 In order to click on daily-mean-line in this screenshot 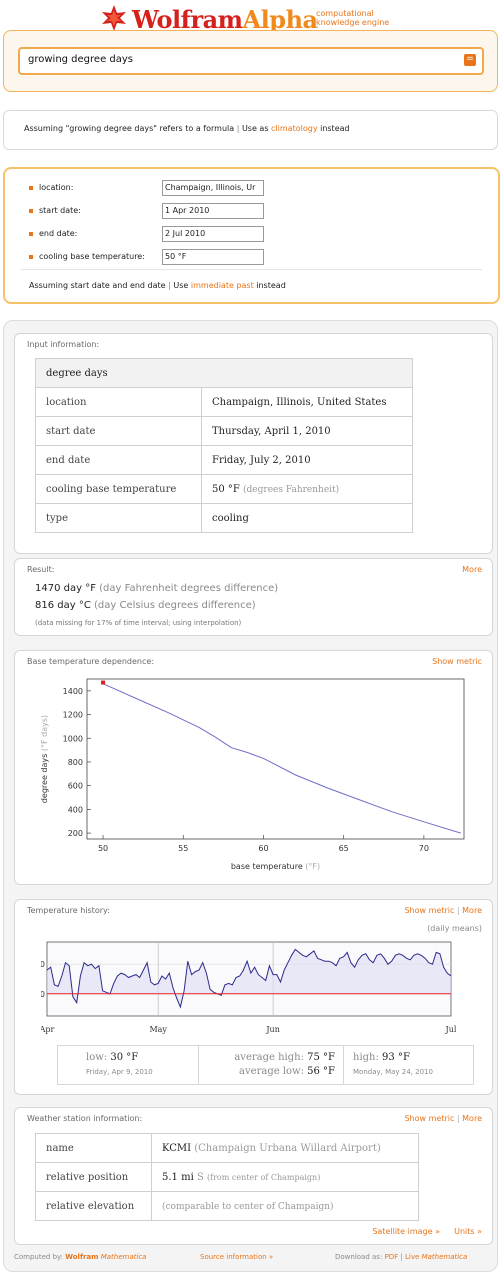, I will do `click(249, 978)`.